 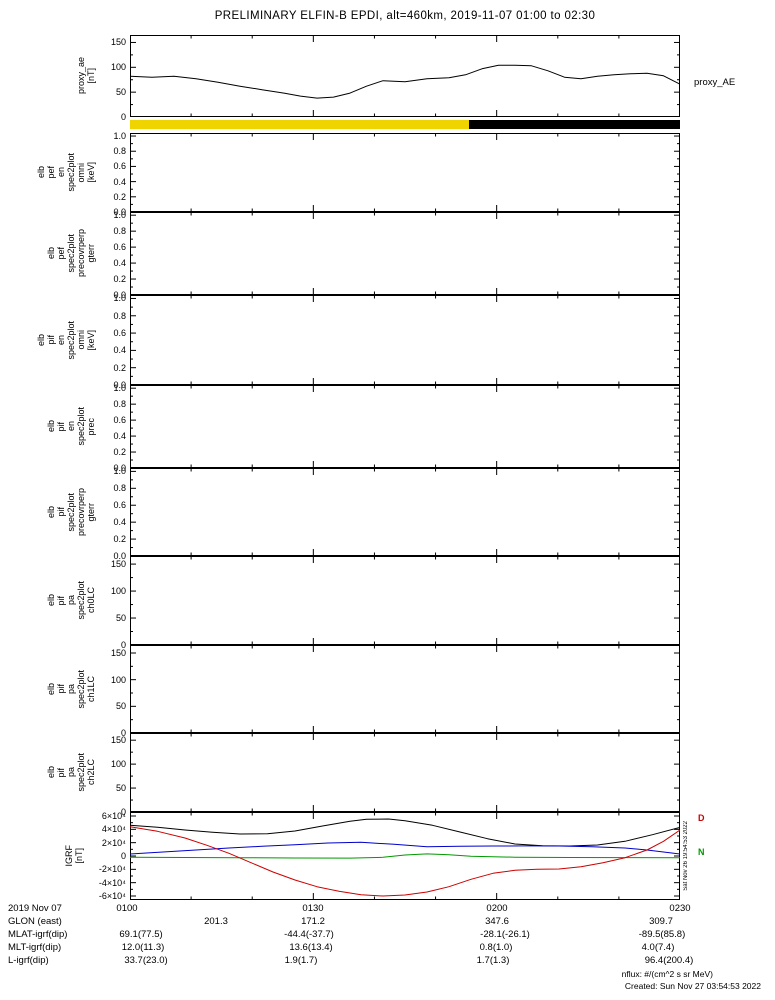 I want to click on side-timestamp-text: Sat Nov 26 19:54:53 2022, so click(x=686, y=856).